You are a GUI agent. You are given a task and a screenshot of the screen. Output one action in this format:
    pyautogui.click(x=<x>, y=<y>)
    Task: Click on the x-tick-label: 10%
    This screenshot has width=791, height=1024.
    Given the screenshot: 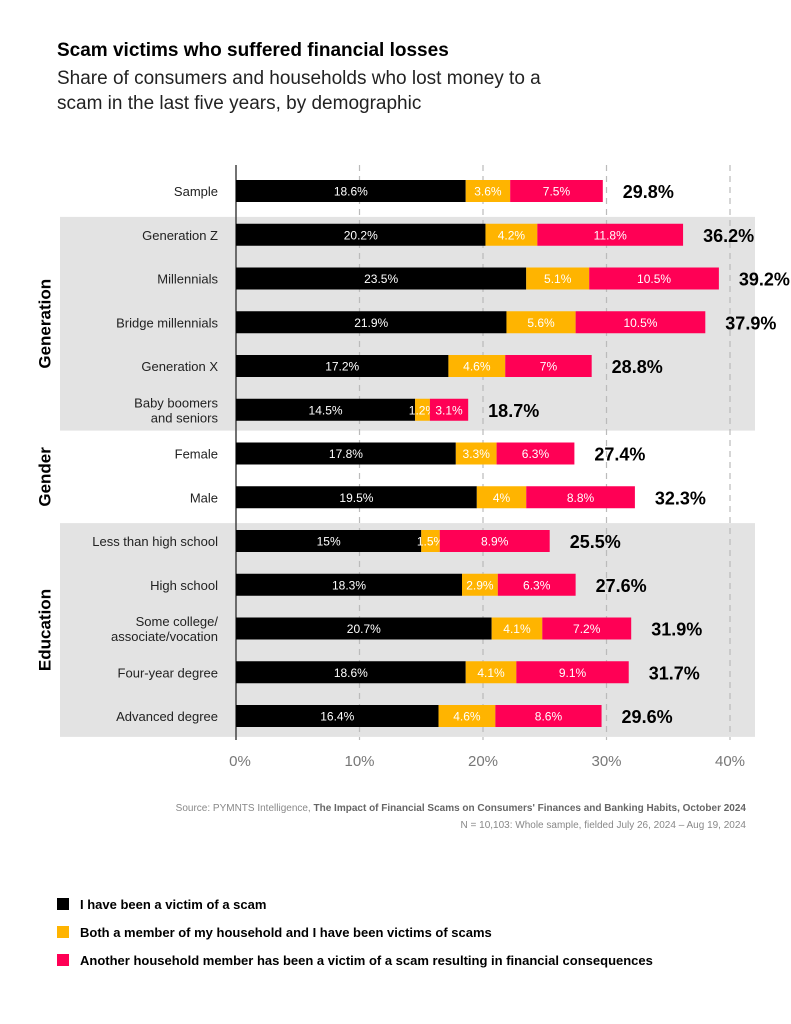 What is the action you would take?
    pyautogui.click(x=359, y=761)
    